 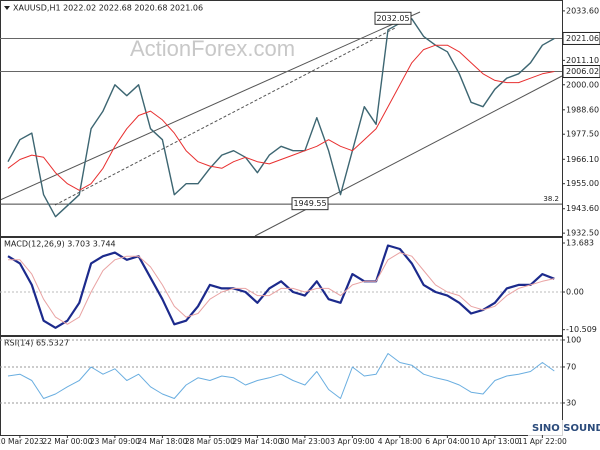 I want to click on y-tick-label: 2033.60, so click(x=582, y=10).